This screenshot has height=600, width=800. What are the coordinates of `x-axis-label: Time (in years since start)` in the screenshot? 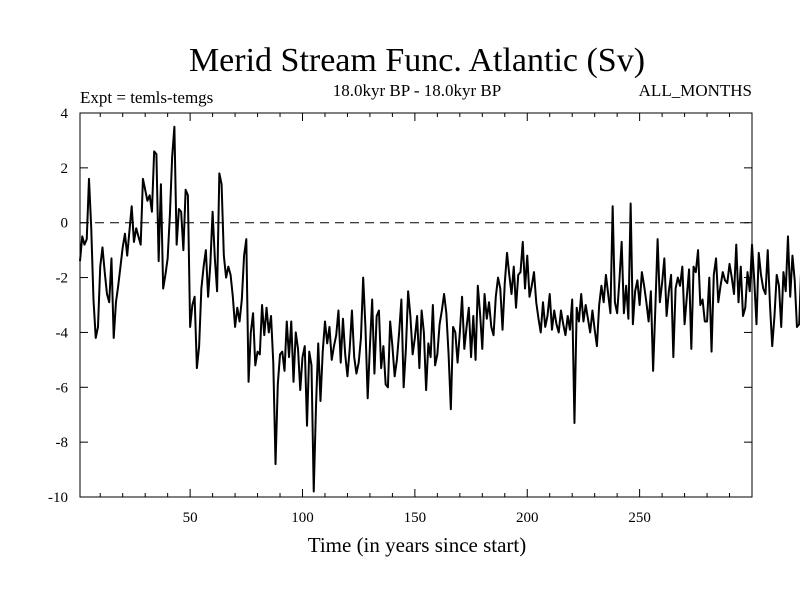 It's located at (417, 545).